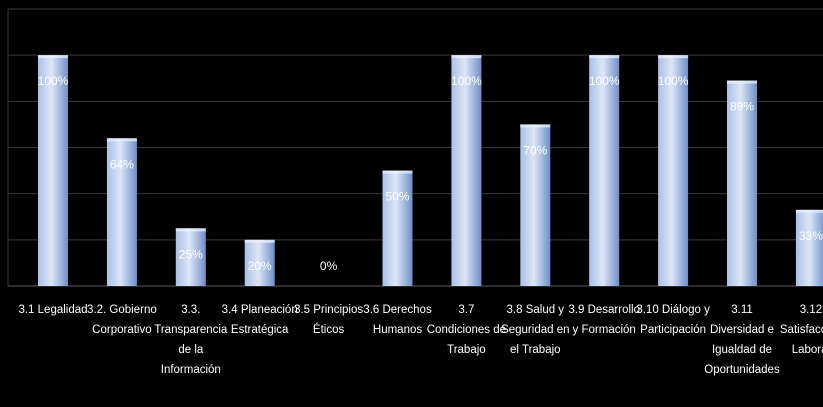  I want to click on category-tick-label-line: Estratégica, so click(260, 330).